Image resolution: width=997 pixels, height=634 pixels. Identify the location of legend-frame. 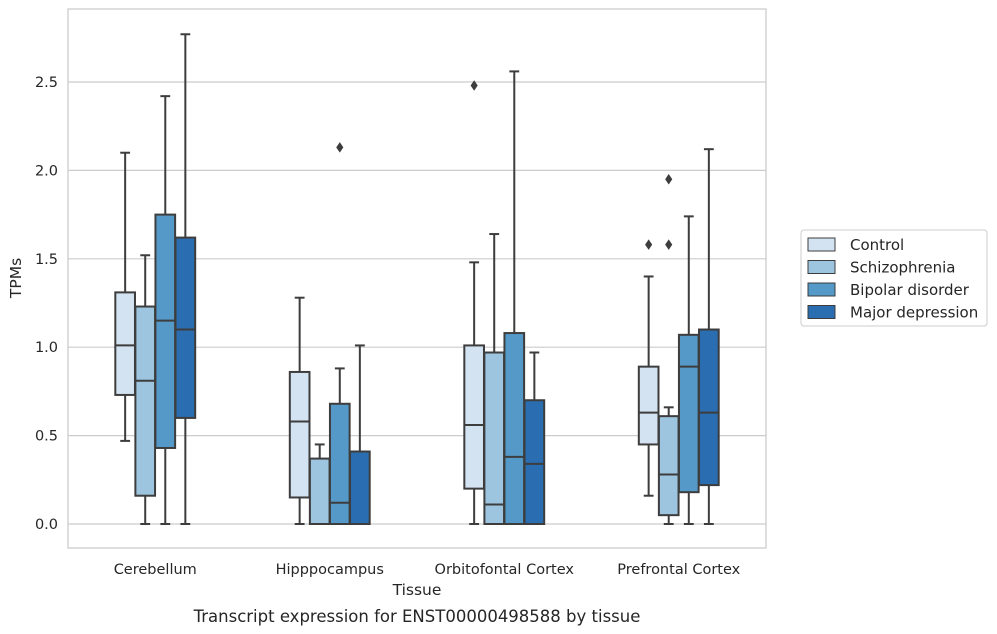
(894, 278).